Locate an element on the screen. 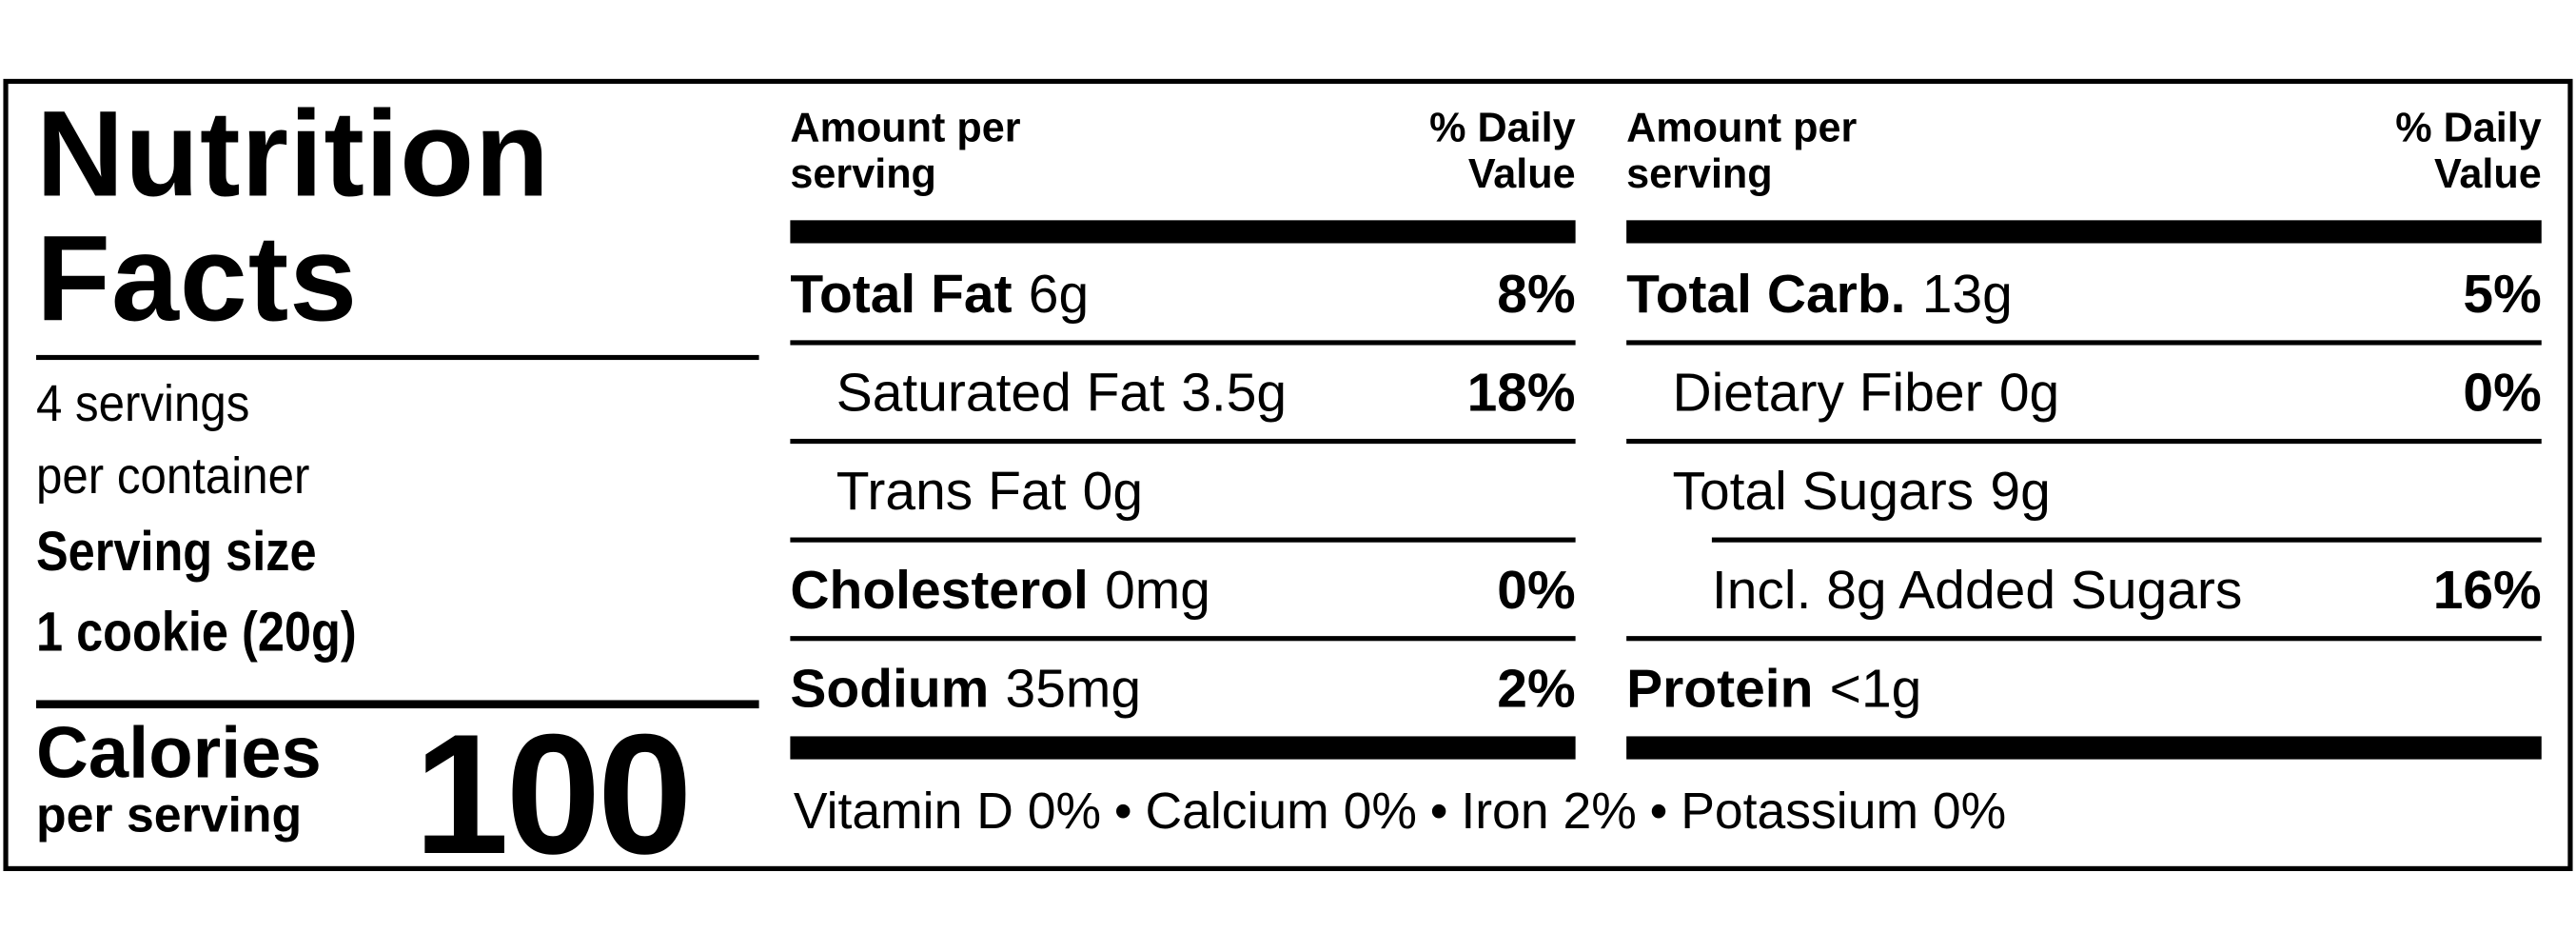 The image size is (2576, 952). nutrient-row: Trans Fat 0g is located at coordinates (1182, 490).